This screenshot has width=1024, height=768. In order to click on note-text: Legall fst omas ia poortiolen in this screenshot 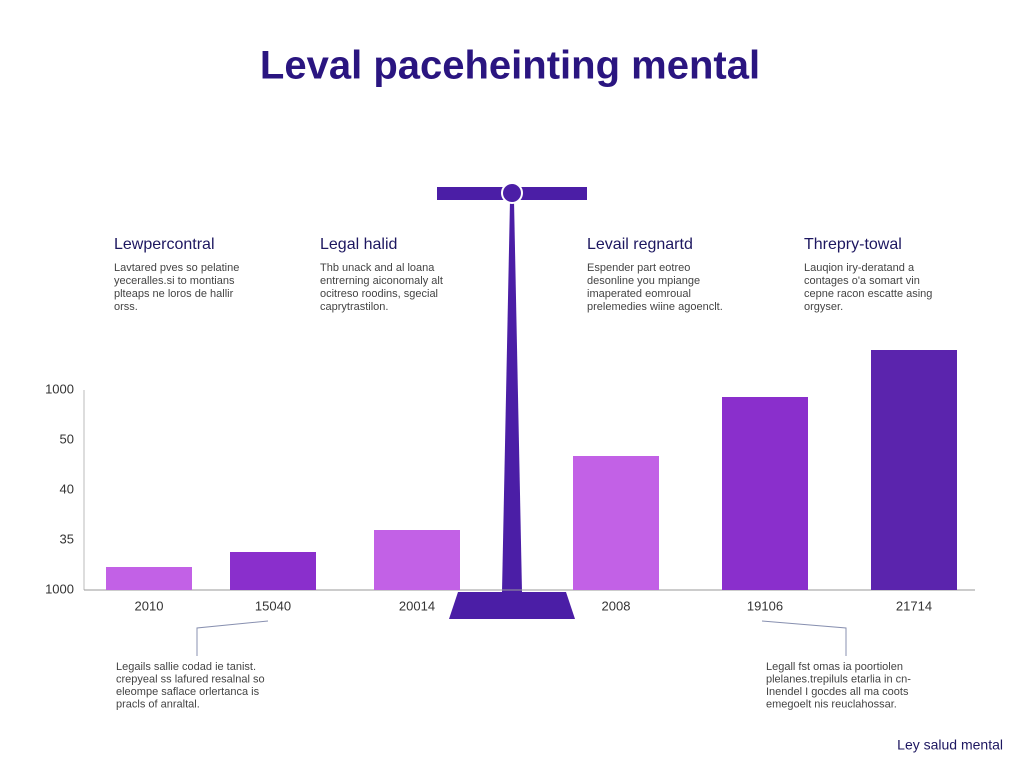, I will do `click(834, 667)`.